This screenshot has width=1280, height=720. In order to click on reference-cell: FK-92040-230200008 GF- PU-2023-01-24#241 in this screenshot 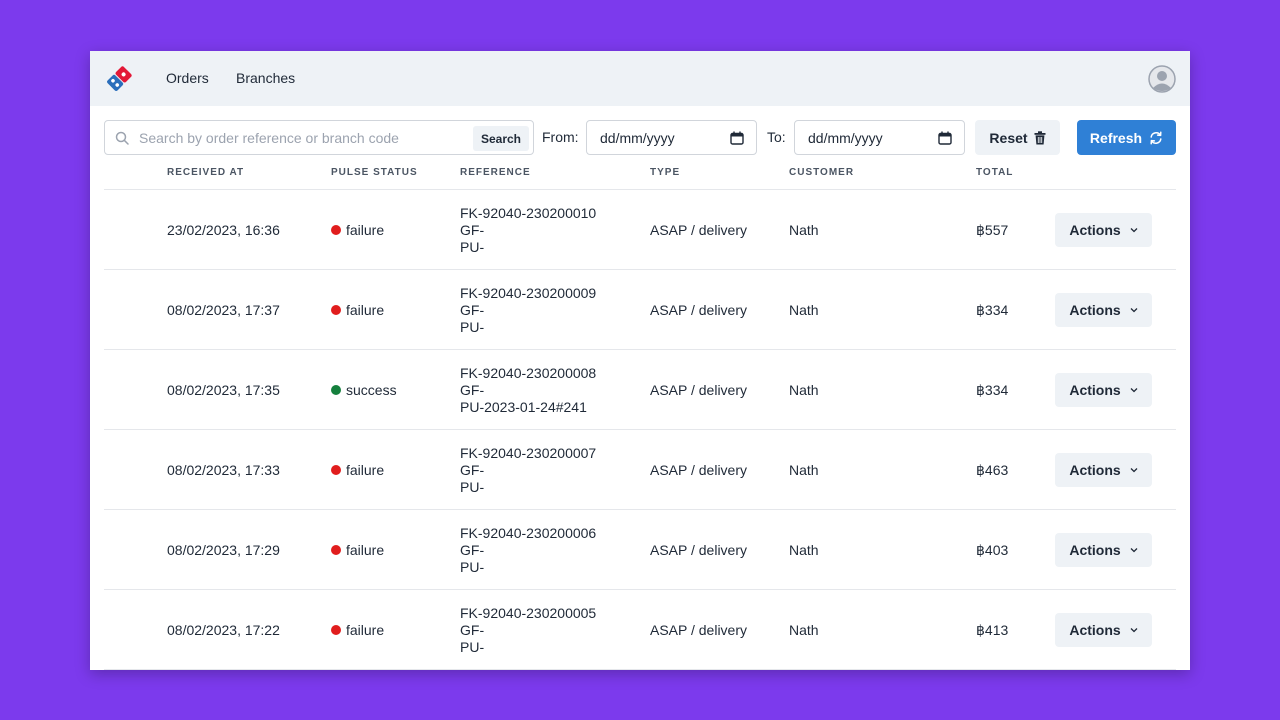, I will do `click(528, 390)`.